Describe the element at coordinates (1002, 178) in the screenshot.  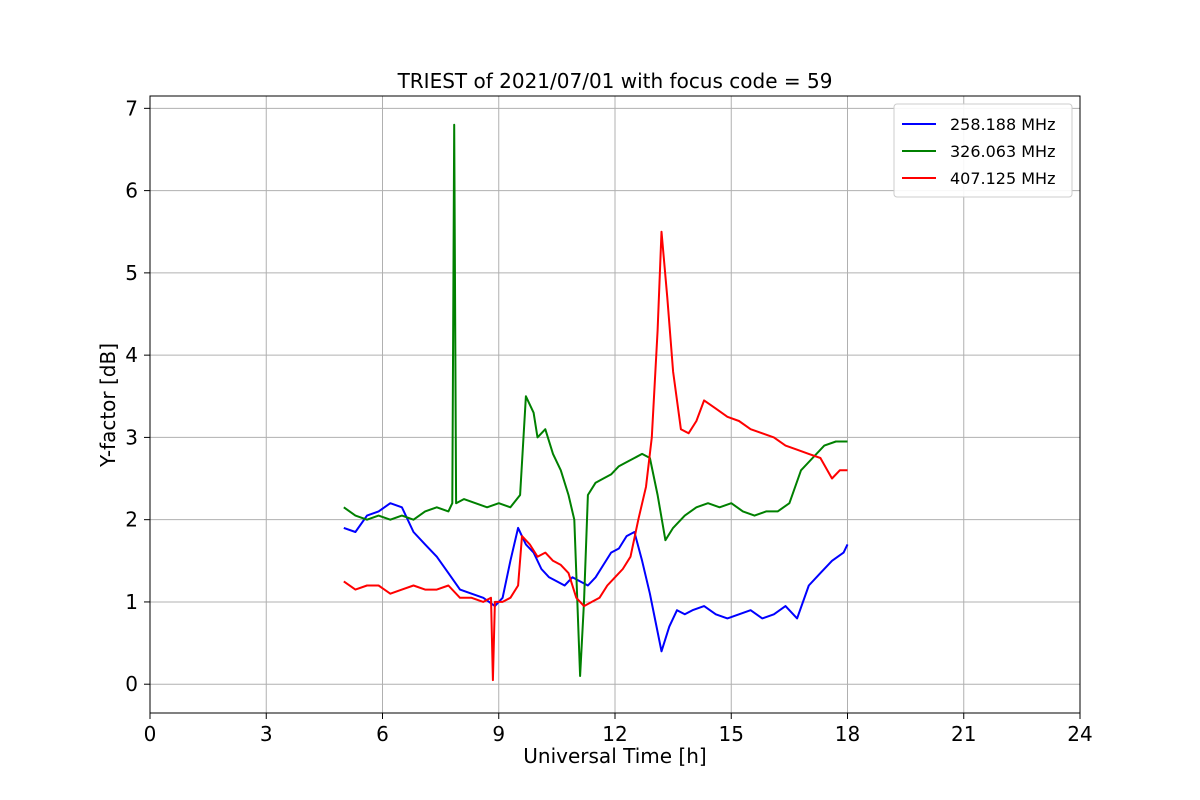
I see `legend-entry: 407.125 MHz` at that location.